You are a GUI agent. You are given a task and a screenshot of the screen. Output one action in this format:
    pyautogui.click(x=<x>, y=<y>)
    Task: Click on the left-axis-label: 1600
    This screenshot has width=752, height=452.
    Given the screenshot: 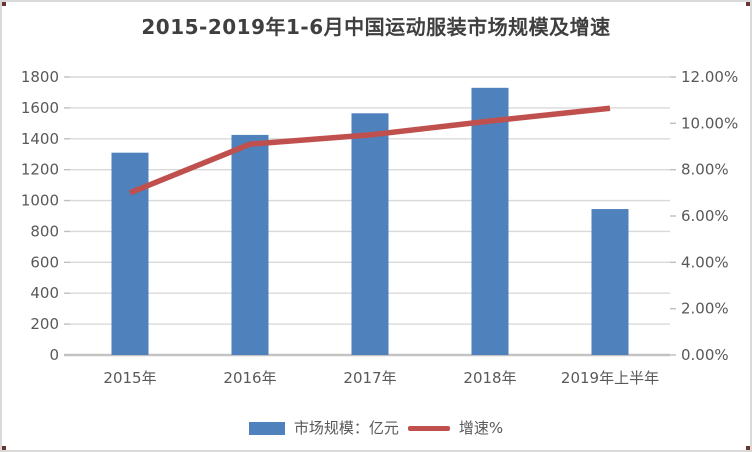 What is the action you would take?
    pyautogui.click(x=40, y=108)
    